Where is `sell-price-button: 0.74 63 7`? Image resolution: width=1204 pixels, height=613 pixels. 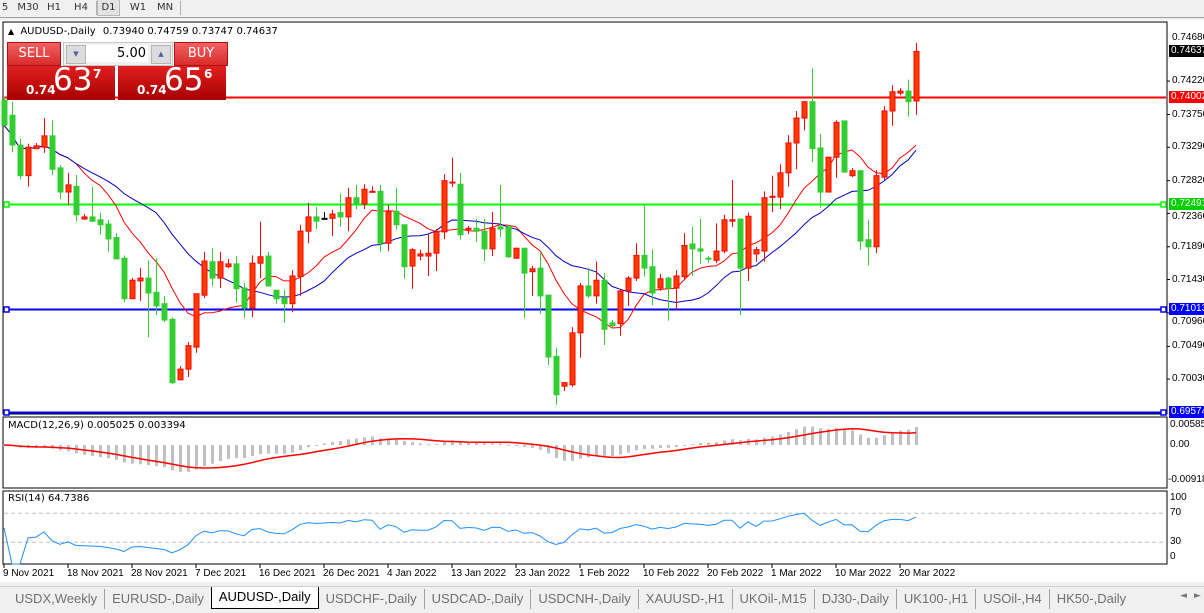
sell-price-button: 0.74 63 7 is located at coordinates (61, 81).